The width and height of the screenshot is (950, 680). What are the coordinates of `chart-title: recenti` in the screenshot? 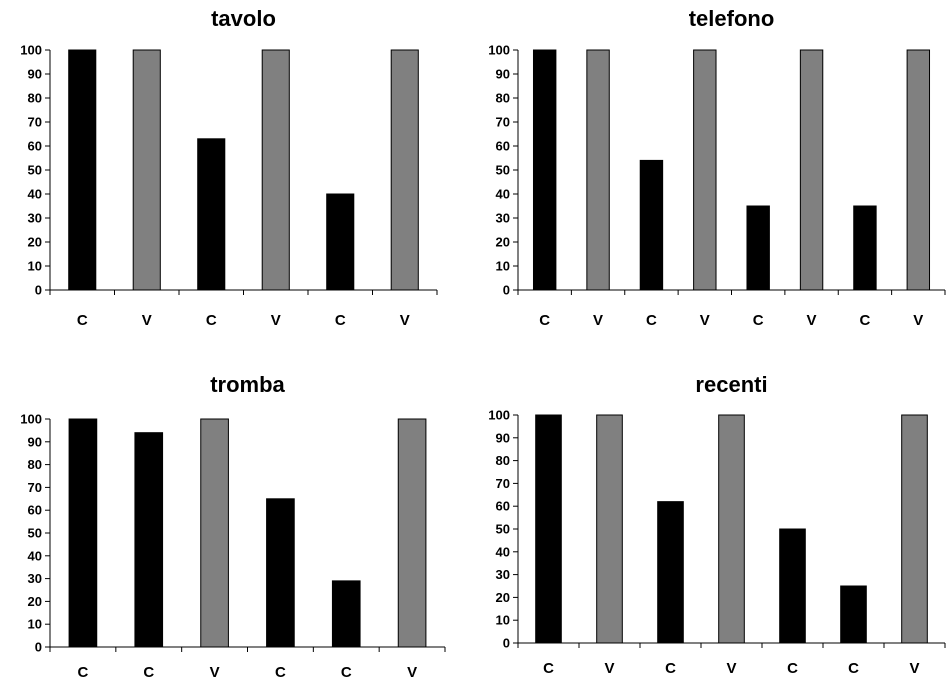 It's located at (731, 384).